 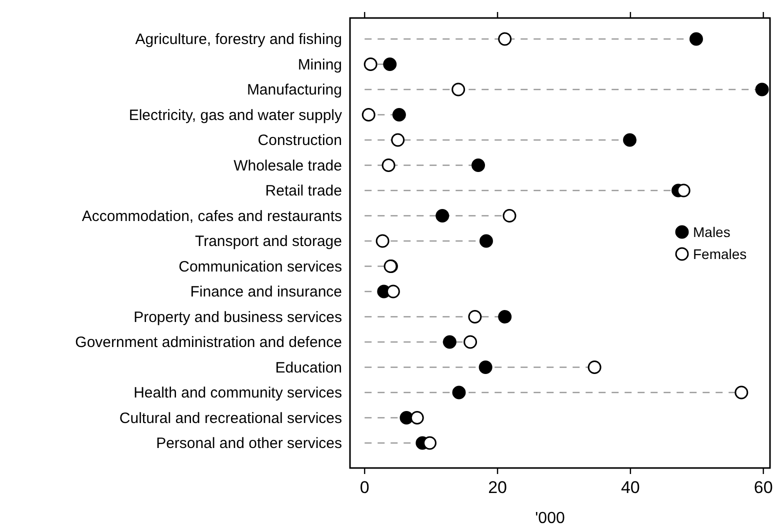 I want to click on y-tick-label: Mining, so click(x=320, y=65).